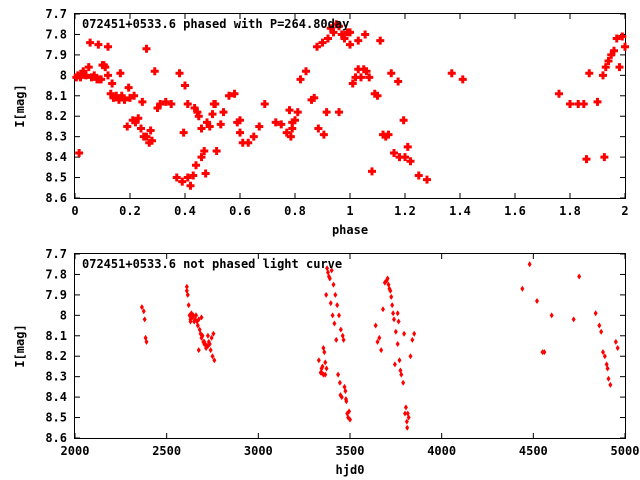  Describe the element at coordinates (295, 211) in the screenshot. I see `x-tick-label: 0.8` at that location.